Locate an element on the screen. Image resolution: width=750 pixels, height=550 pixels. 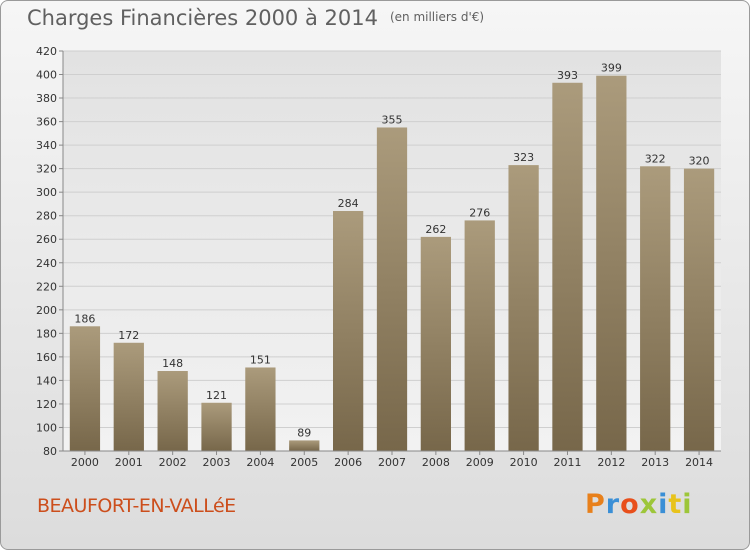
x-tick-label: 2004 is located at coordinates (260, 462).